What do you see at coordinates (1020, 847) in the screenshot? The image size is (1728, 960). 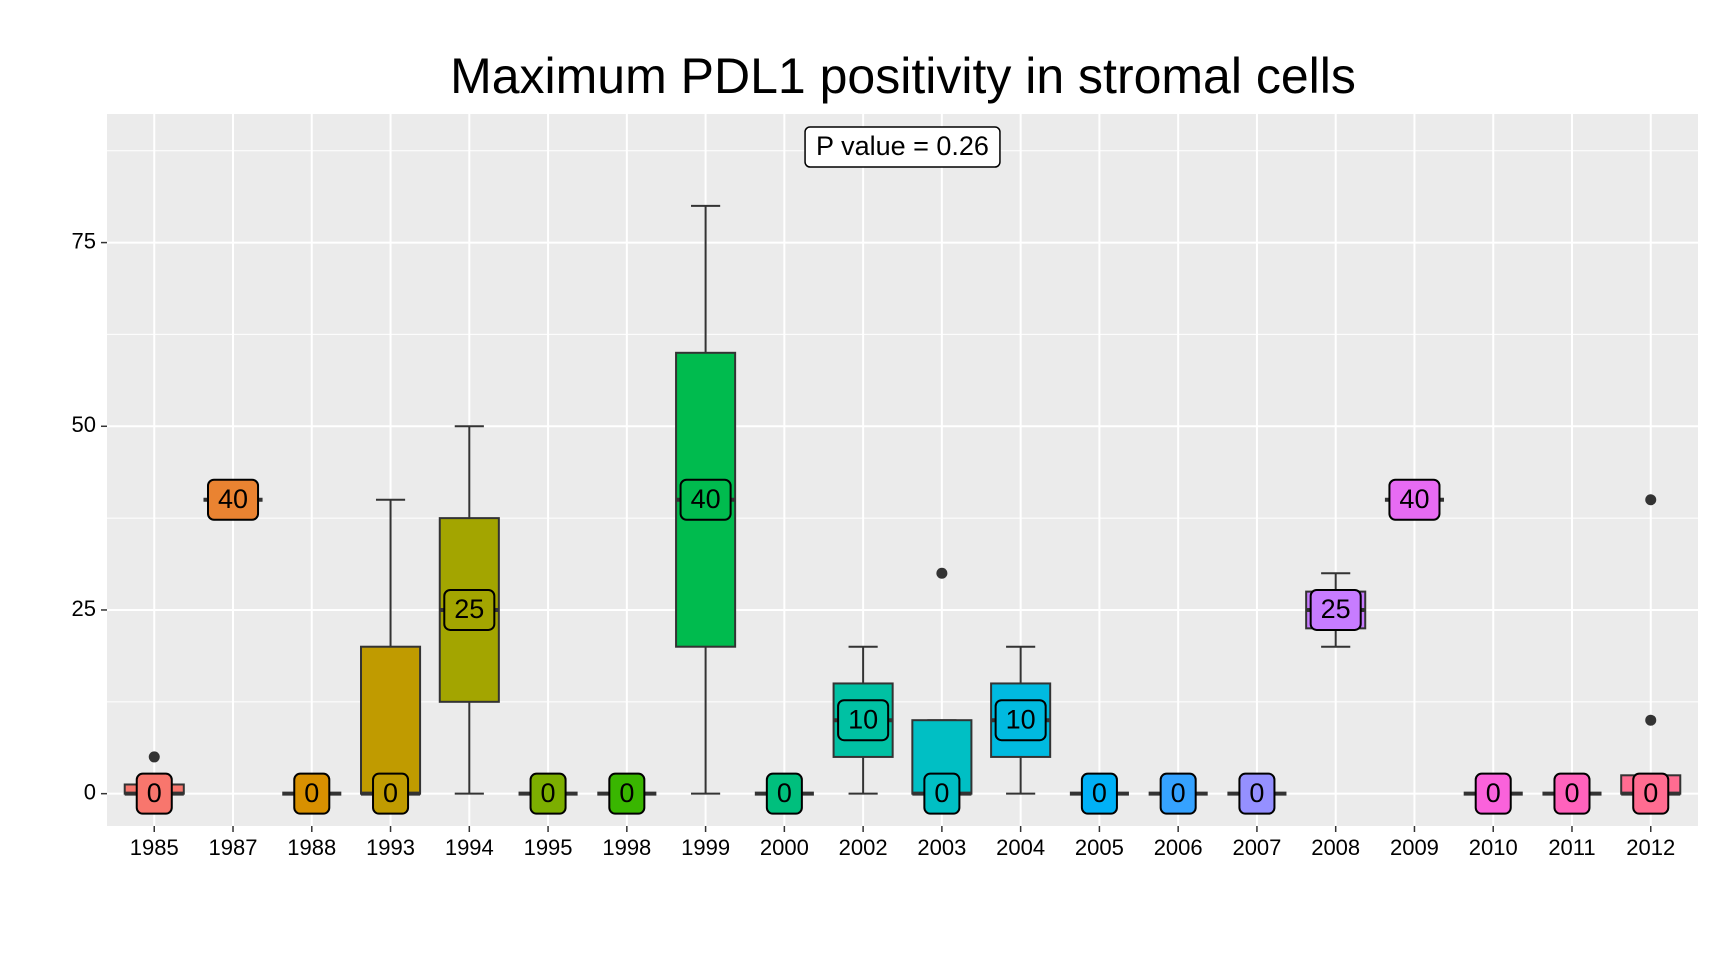 I see `x-tick-label: 2004` at bounding box center [1020, 847].